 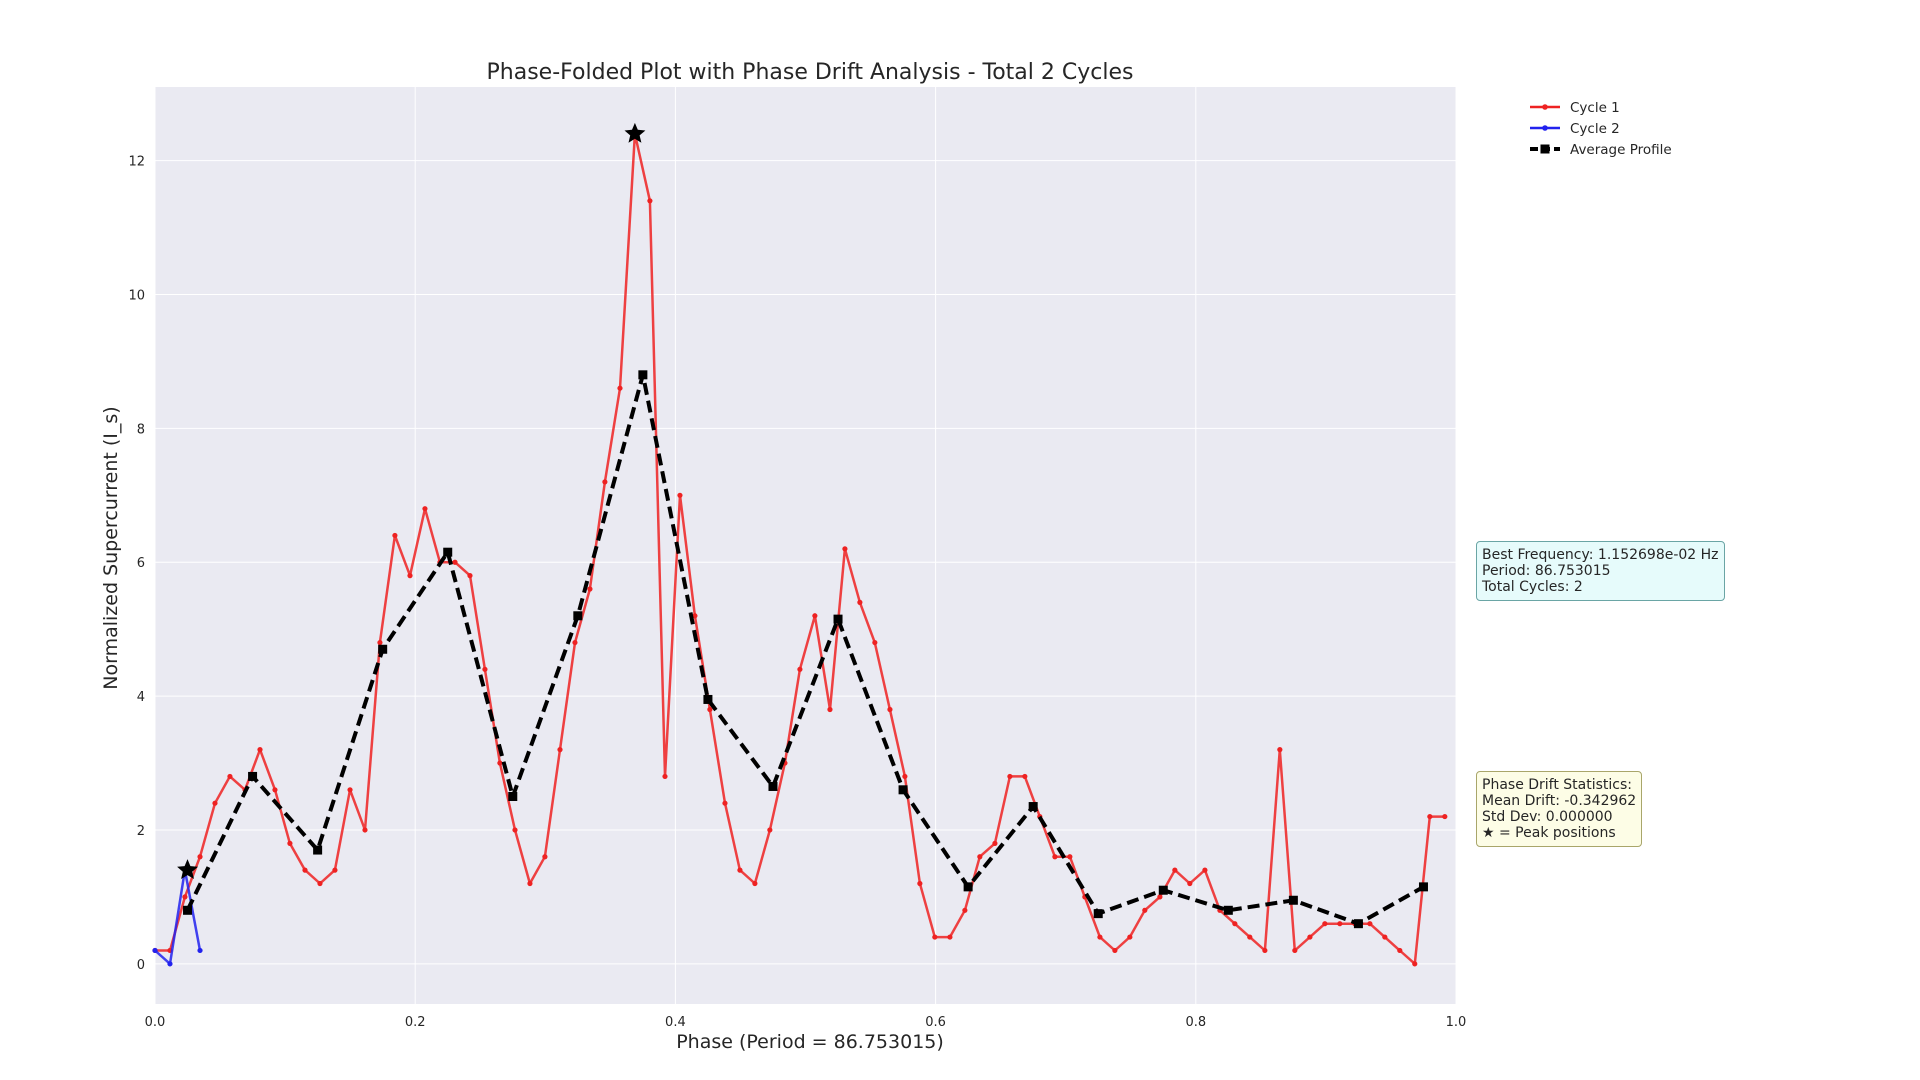 What do you see at coordinates (1621, 150) in the screenshot?
I see `legend-entry: Average Profile` at bounding box center [1621, 150].